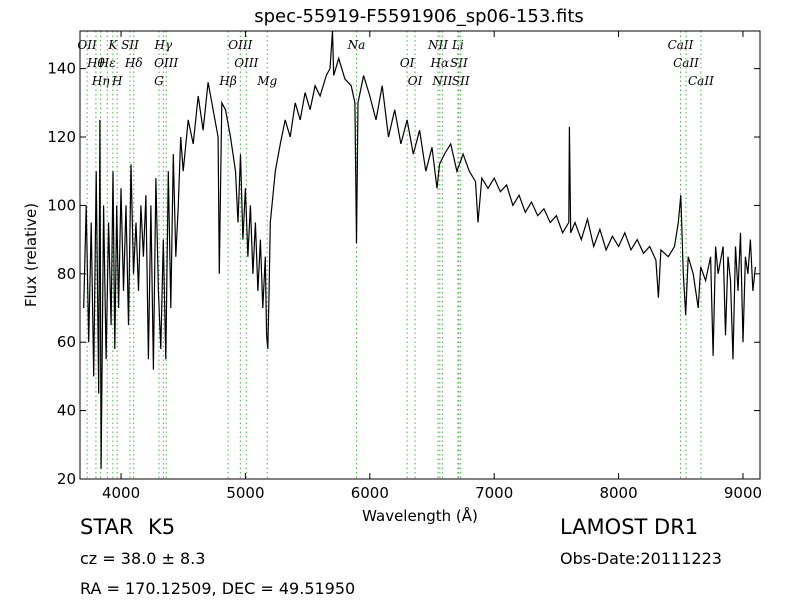  What do you see at coordinates (743, 493) in the screenshot?
I see `x-tick-label: 9000` at bounding box center [743, 493].